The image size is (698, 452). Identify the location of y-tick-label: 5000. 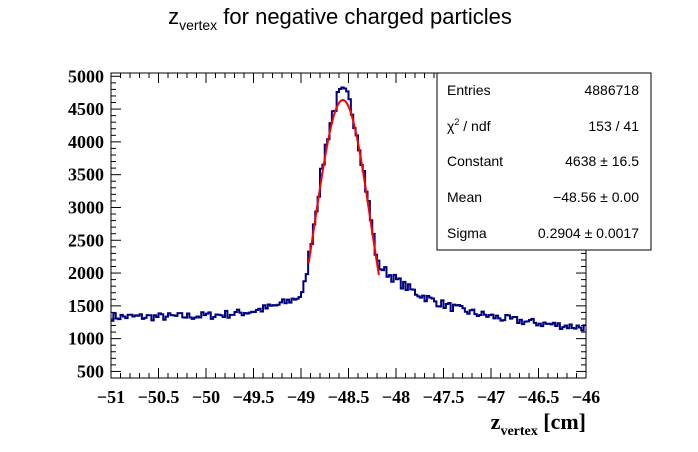
(86, 76).